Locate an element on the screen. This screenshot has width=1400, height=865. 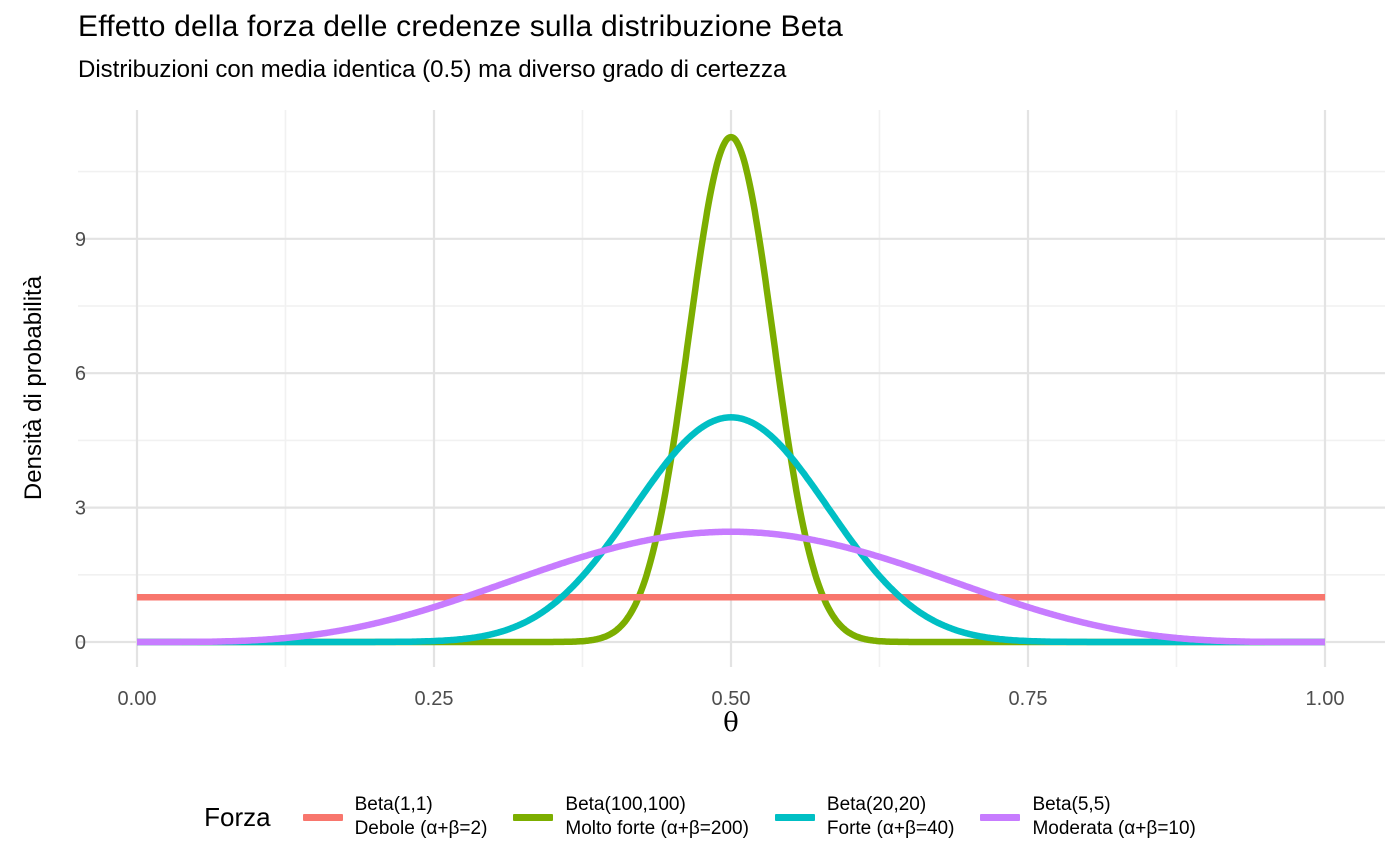
legend-label-line1: Beta(20,20) is located at coordinates (876, 805).